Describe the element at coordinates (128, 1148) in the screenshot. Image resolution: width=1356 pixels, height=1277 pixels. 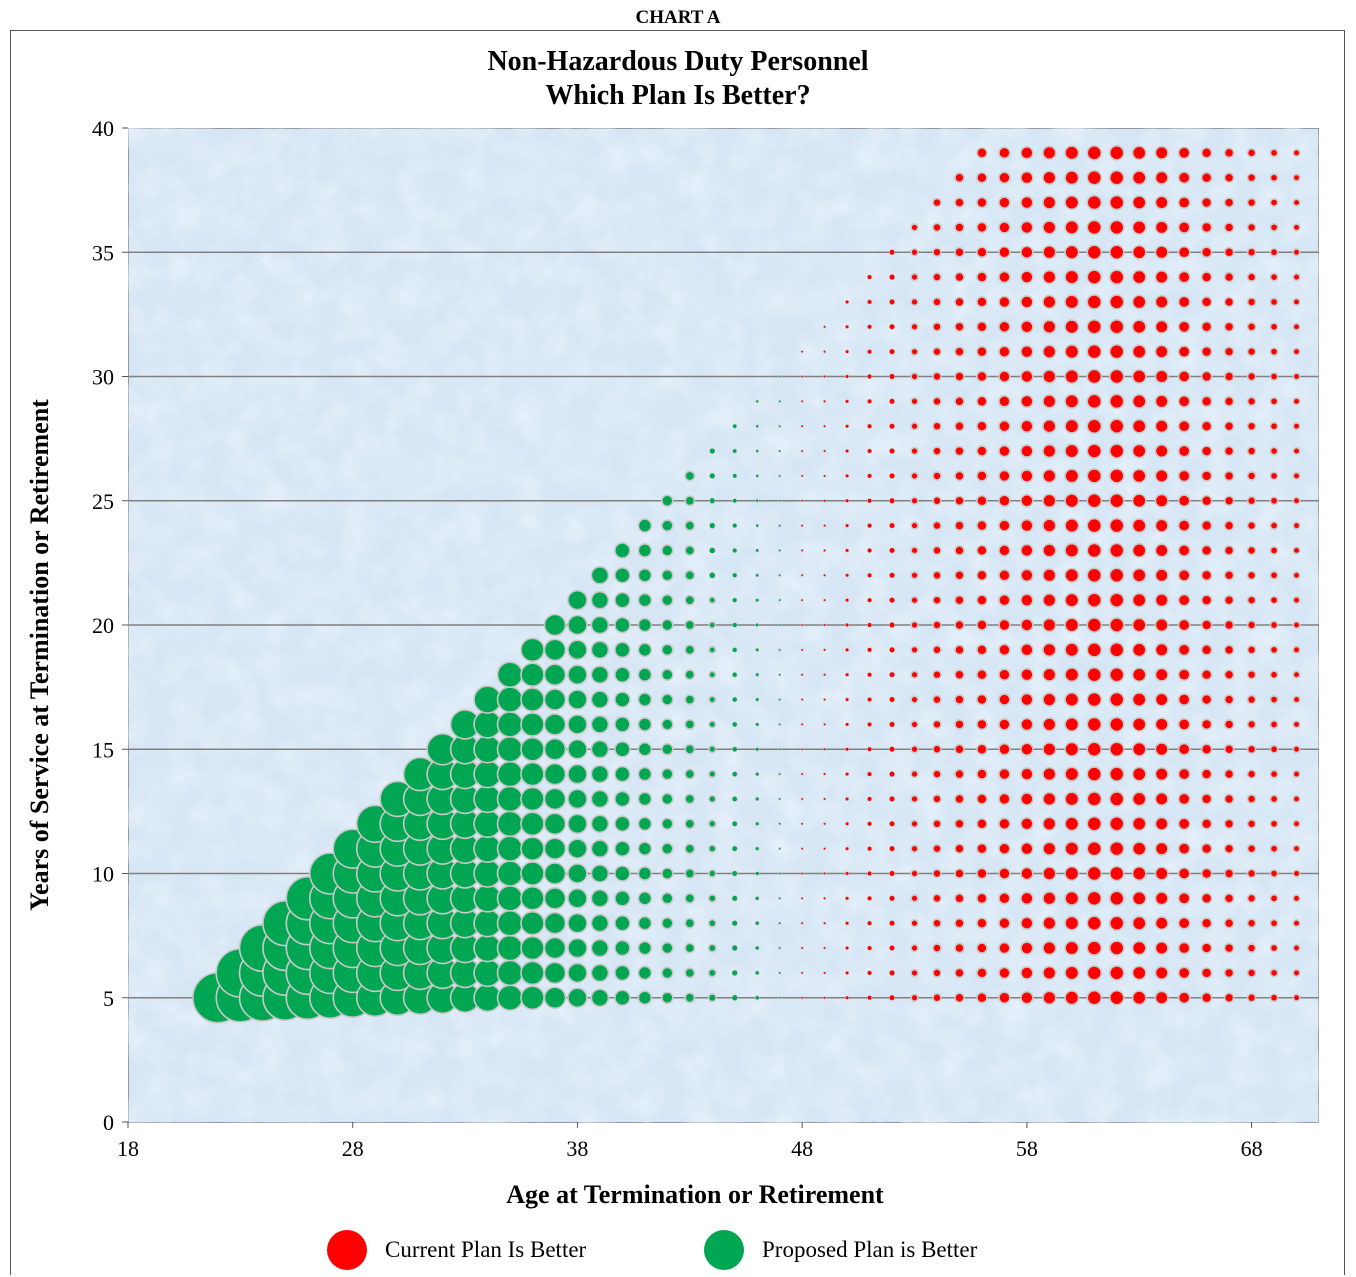
I see `x-tick-label: 18` at that location.